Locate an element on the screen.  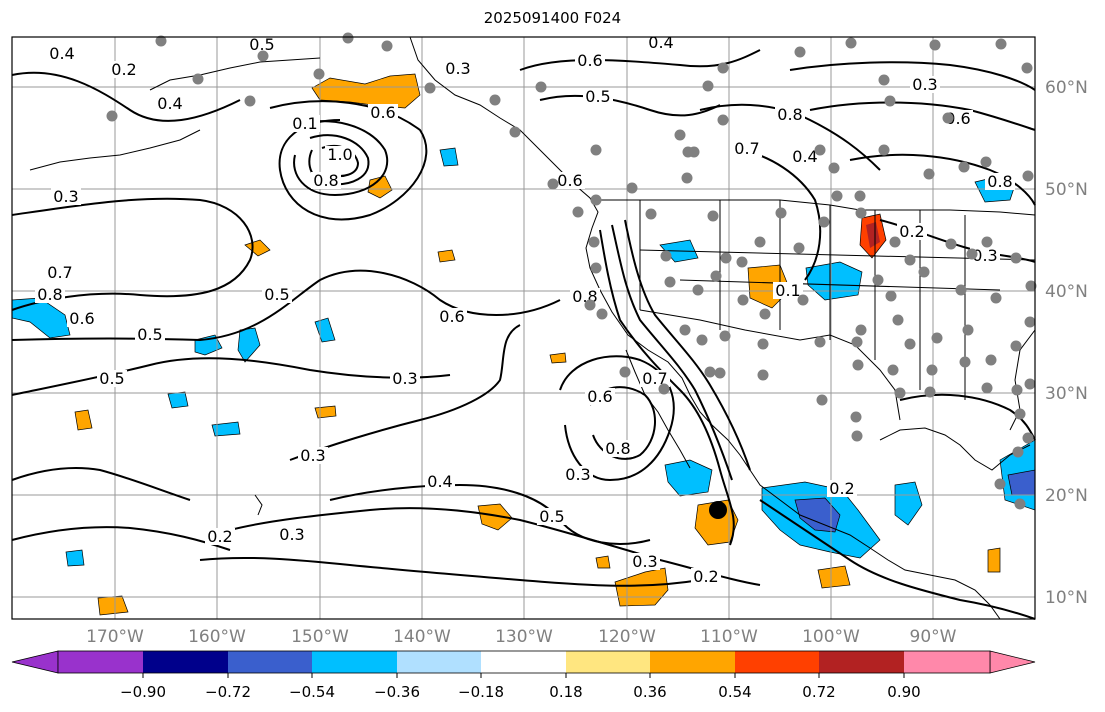
latitude-label: 60°N is located at coordinates (1066, 88).